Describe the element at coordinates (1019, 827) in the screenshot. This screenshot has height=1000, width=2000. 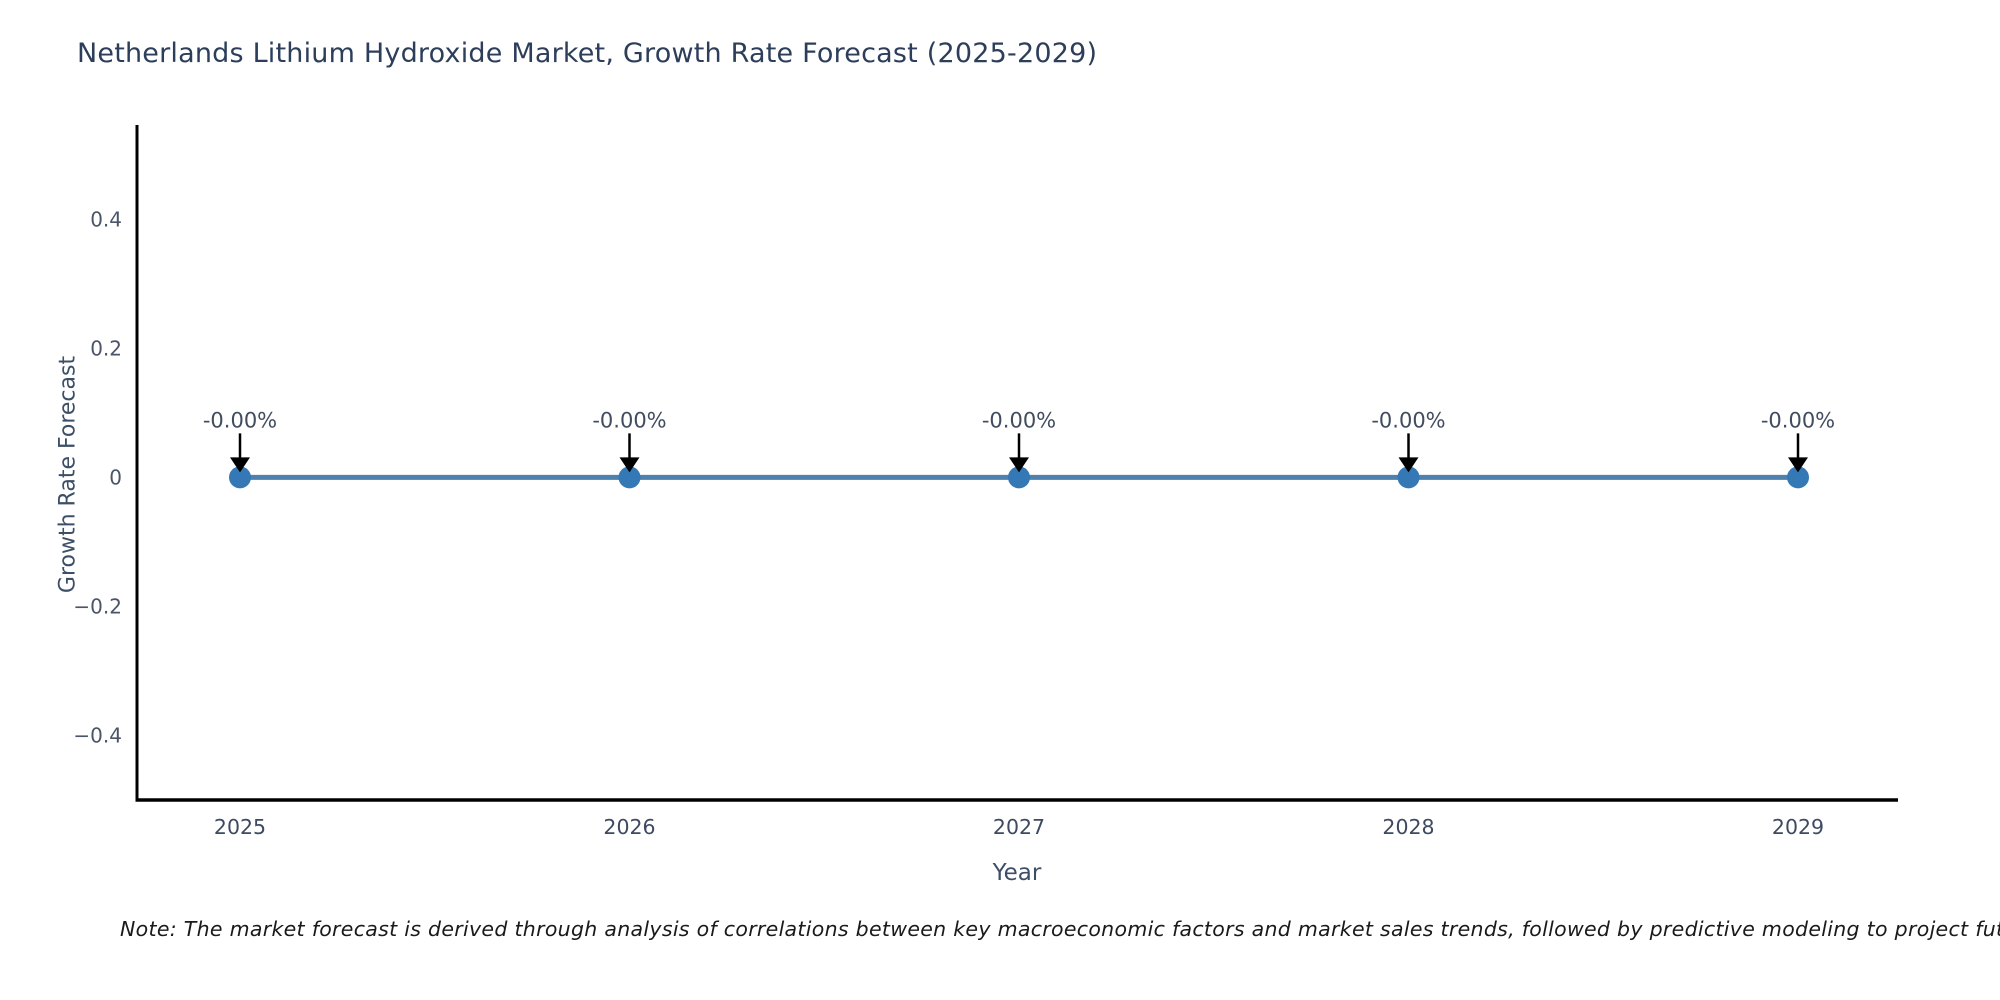
I see `x-tick-label: 2027` at that location.